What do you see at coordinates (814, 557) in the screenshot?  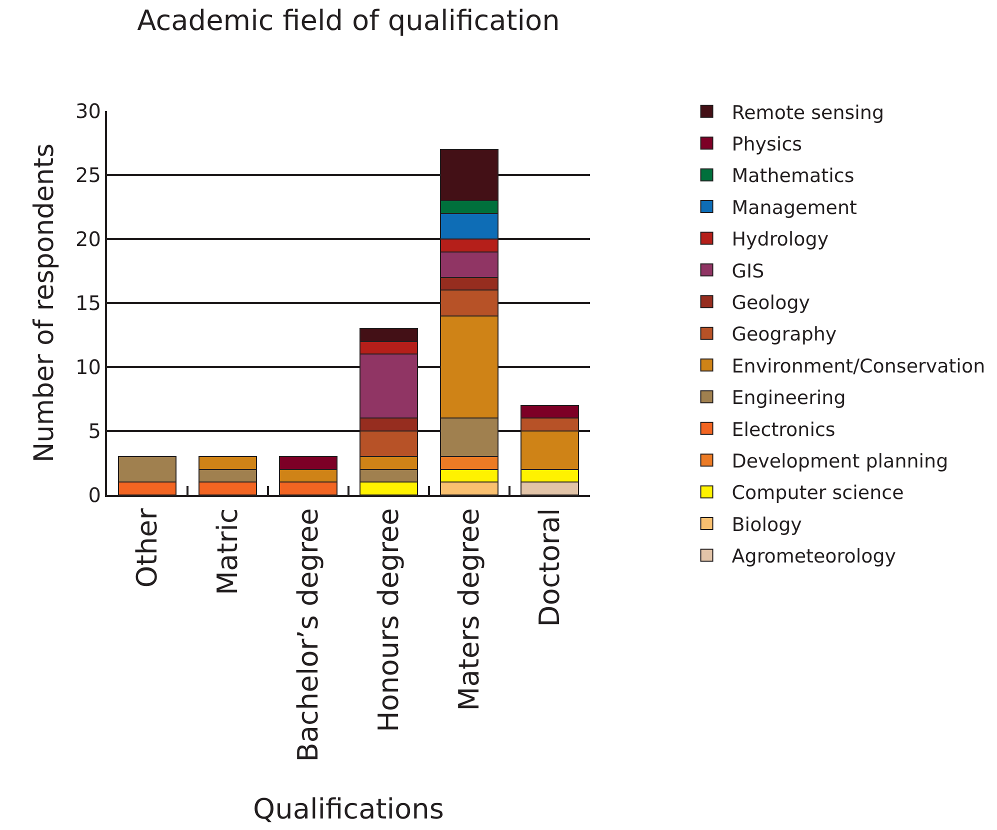 I see `legend-label: Agrometeorology` at bounding box center [814, 557].